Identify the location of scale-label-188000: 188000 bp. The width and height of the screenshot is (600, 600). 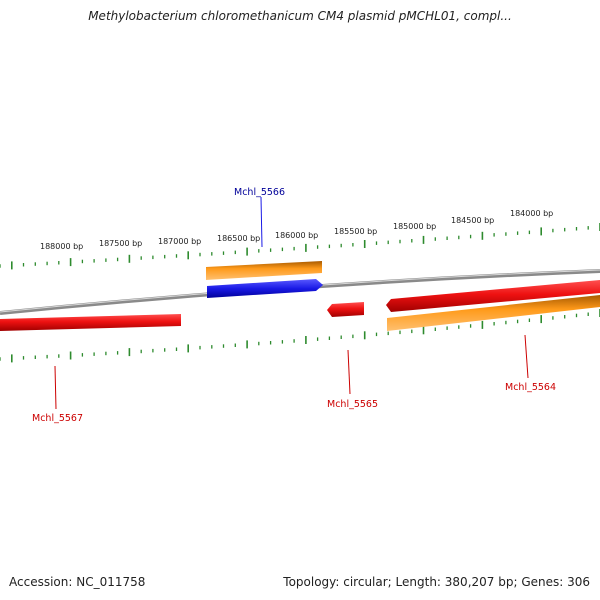
(61, 246).